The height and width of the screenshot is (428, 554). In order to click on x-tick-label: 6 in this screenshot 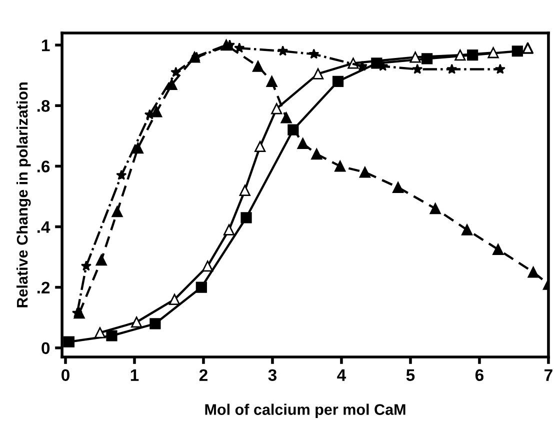, I will do `click(479, 375)`.